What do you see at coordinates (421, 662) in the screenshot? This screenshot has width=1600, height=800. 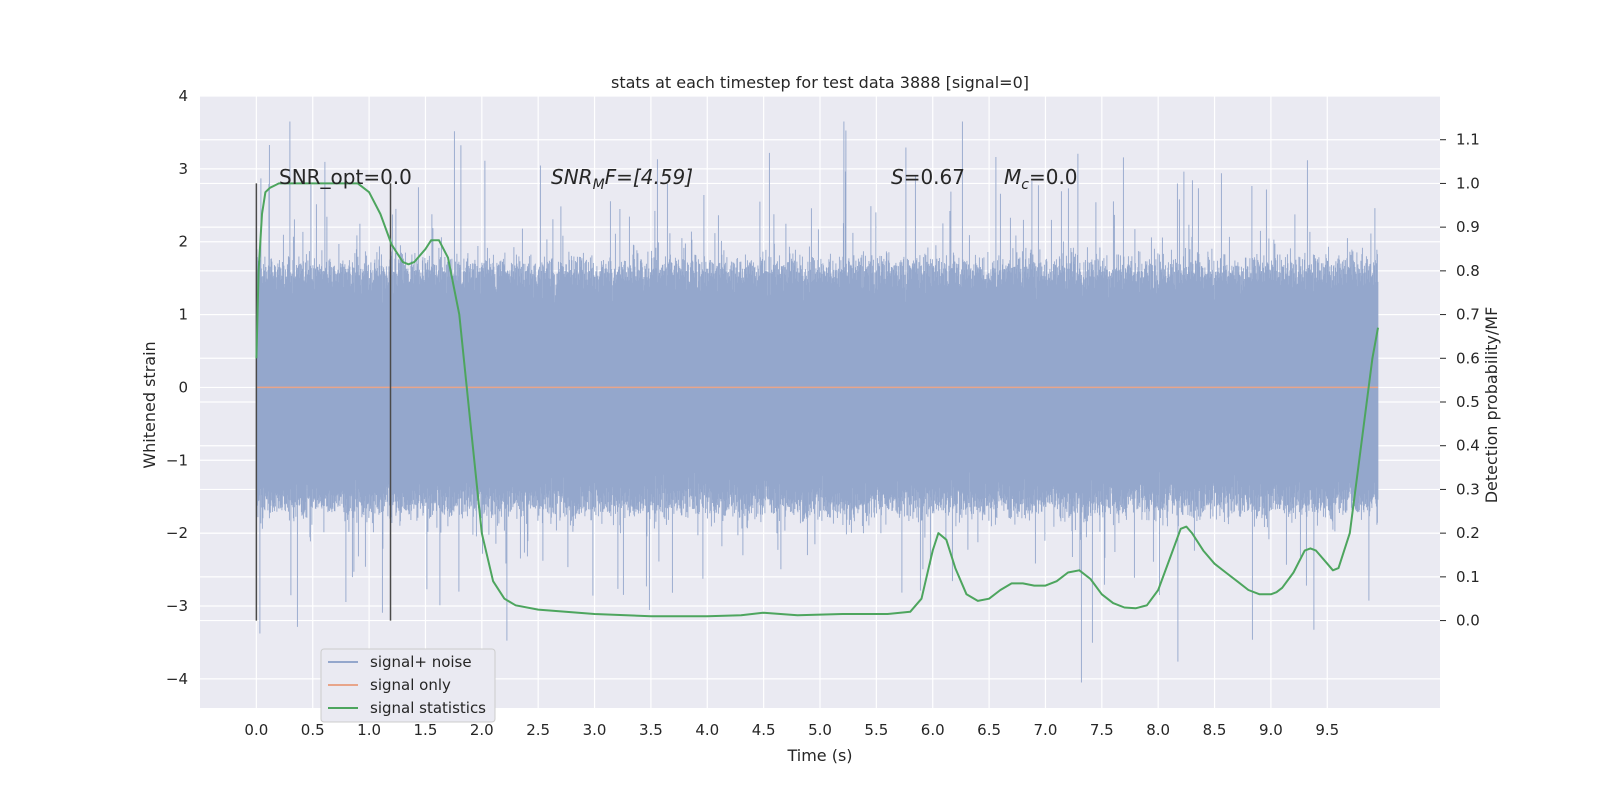 I see `legend-label-signal-plus-noise: signal+ noise` at bounding box center [421, 662].